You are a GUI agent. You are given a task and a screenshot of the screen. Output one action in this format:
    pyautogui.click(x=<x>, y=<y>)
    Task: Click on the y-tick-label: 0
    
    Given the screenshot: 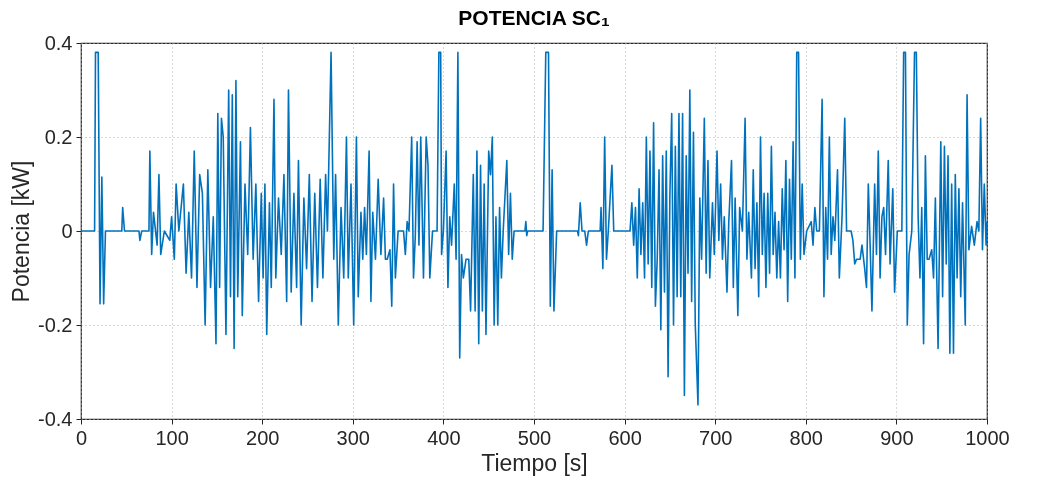 What is the action you would take?
    pyautogui.click(x=67, y=230)
    